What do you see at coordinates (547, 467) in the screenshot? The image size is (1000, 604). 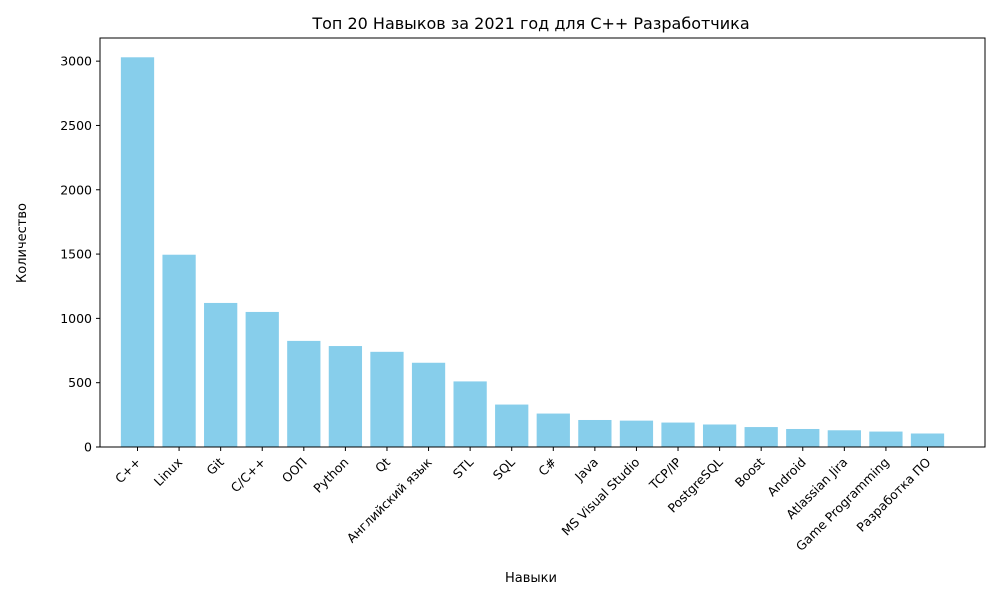 I see `x-tick-label-10: C#` at bounding box center [547, 467].